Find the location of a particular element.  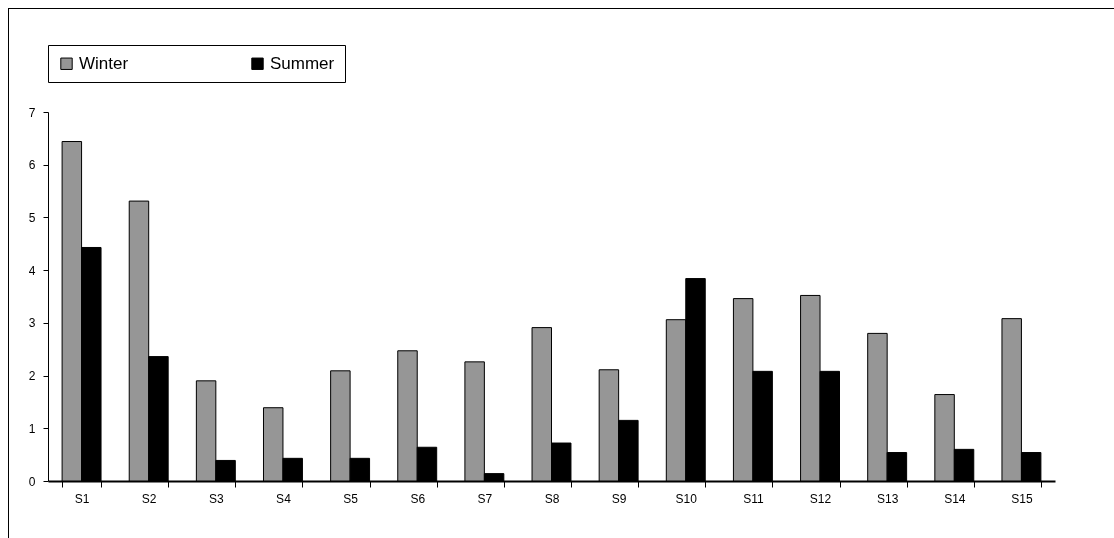

x-tick-label: S11 is located at coordinates (753, 498).